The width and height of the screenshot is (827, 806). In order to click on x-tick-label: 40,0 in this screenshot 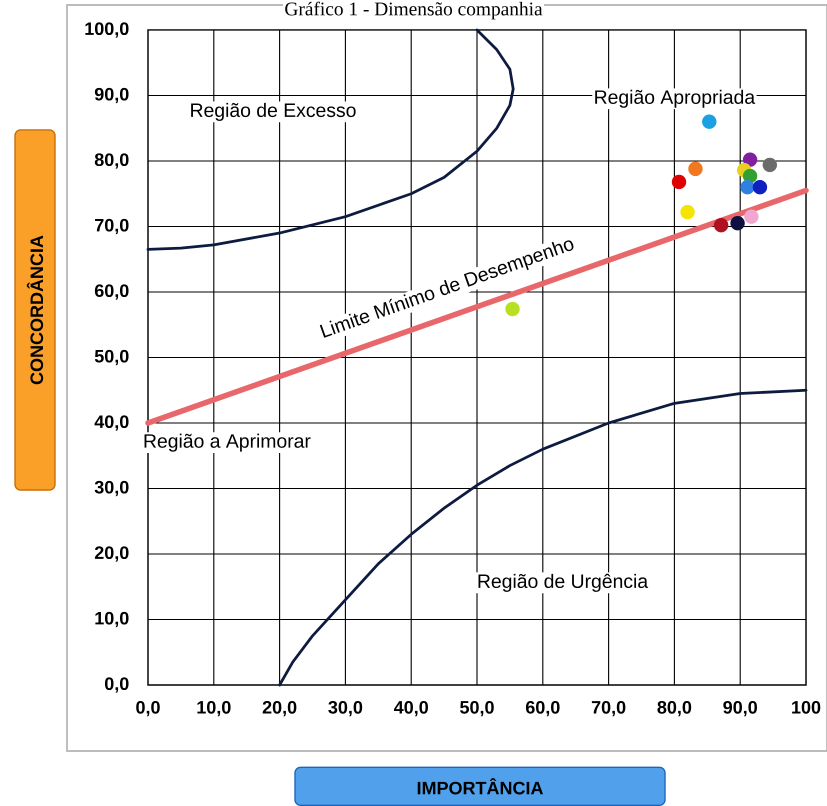, I will do `click(411, 708)`.